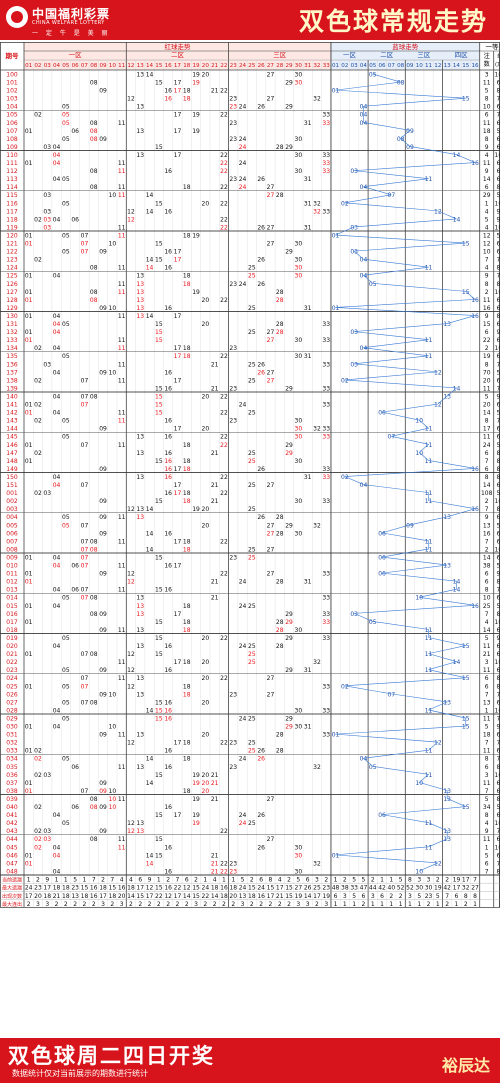 This screenshot has width=500, height=1083. Describe the element at coordinates (12, 405) in the screenshot. I see `issue-number: 141` at that location.